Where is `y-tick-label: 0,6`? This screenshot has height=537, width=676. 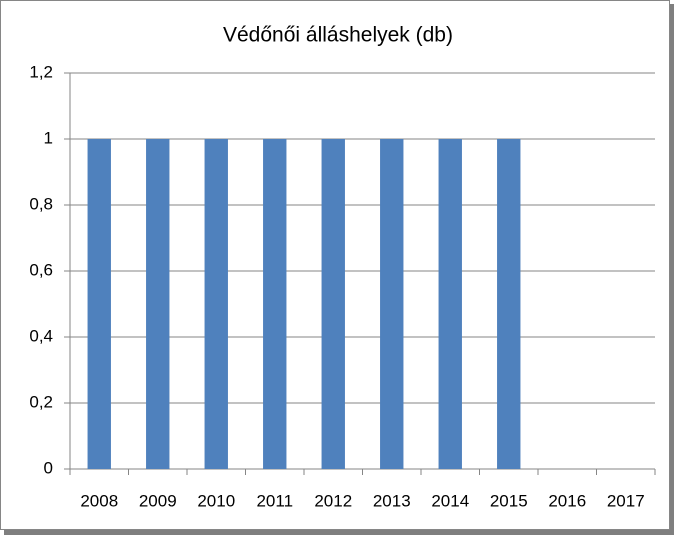
y-tick-label: 0,6 is located at coordinates (41, 269).